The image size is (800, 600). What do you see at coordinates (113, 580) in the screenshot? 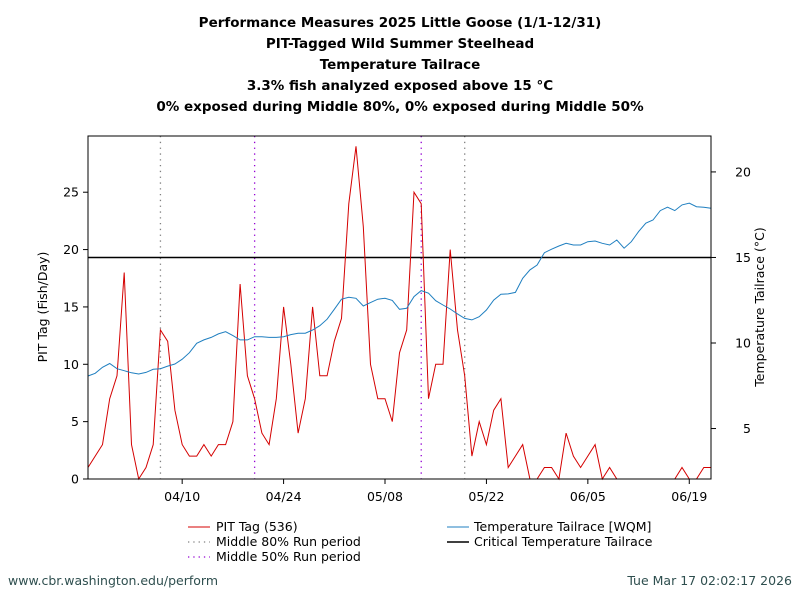
I see `footer-url: www.cbr.washington.edu/perform` at bounding box center [113, 580].